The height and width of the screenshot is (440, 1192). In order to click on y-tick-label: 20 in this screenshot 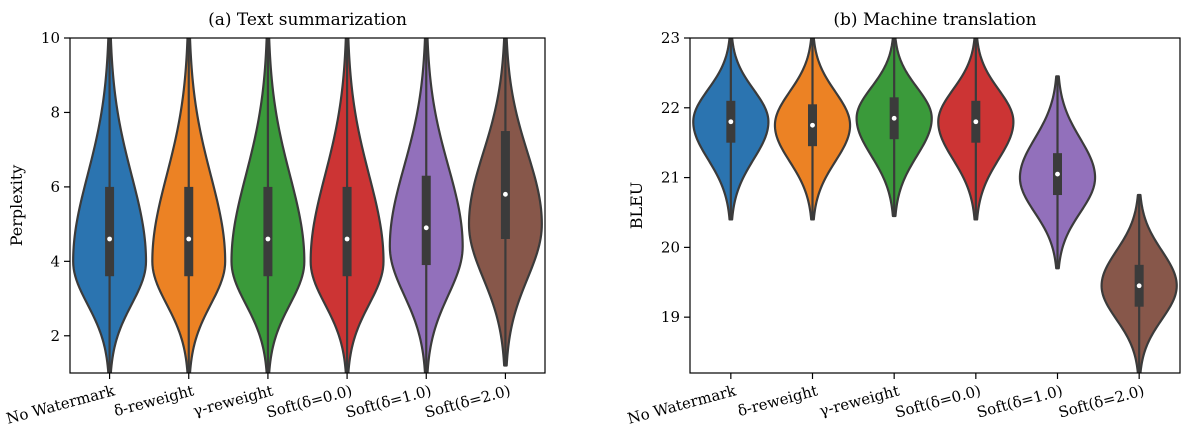, I will do `click(670, 247)`.